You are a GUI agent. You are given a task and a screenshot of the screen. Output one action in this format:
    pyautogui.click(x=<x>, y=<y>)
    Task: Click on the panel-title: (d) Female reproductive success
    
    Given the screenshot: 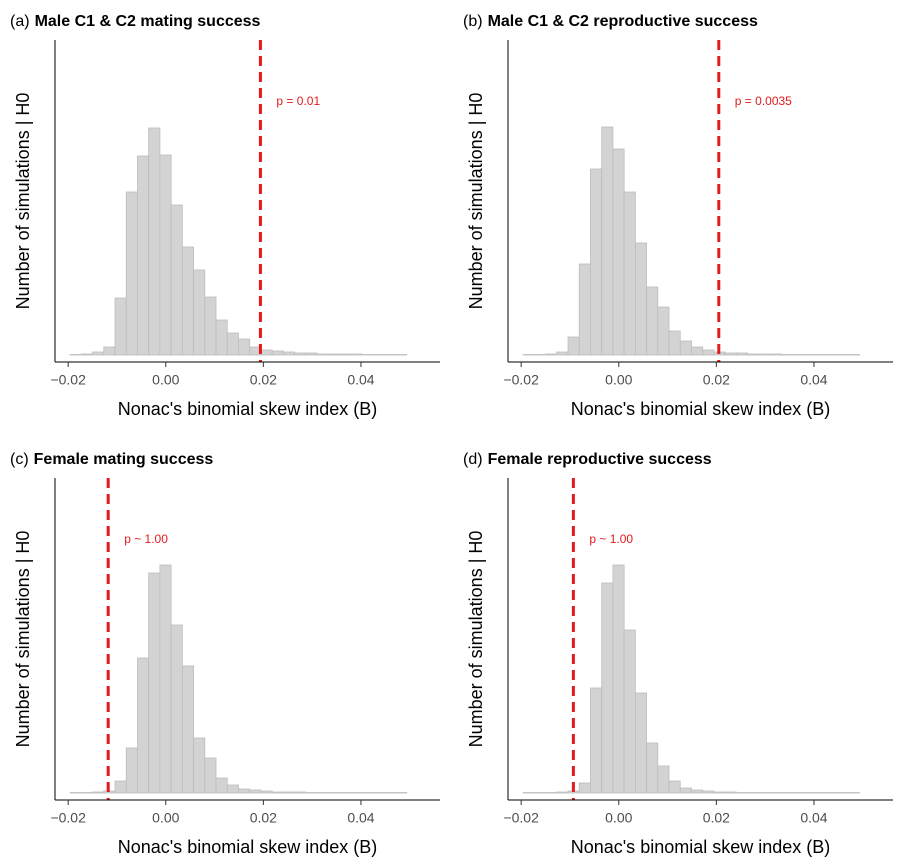 What is the action you would take?
    pyautogui.click(x=587, y=459)
    